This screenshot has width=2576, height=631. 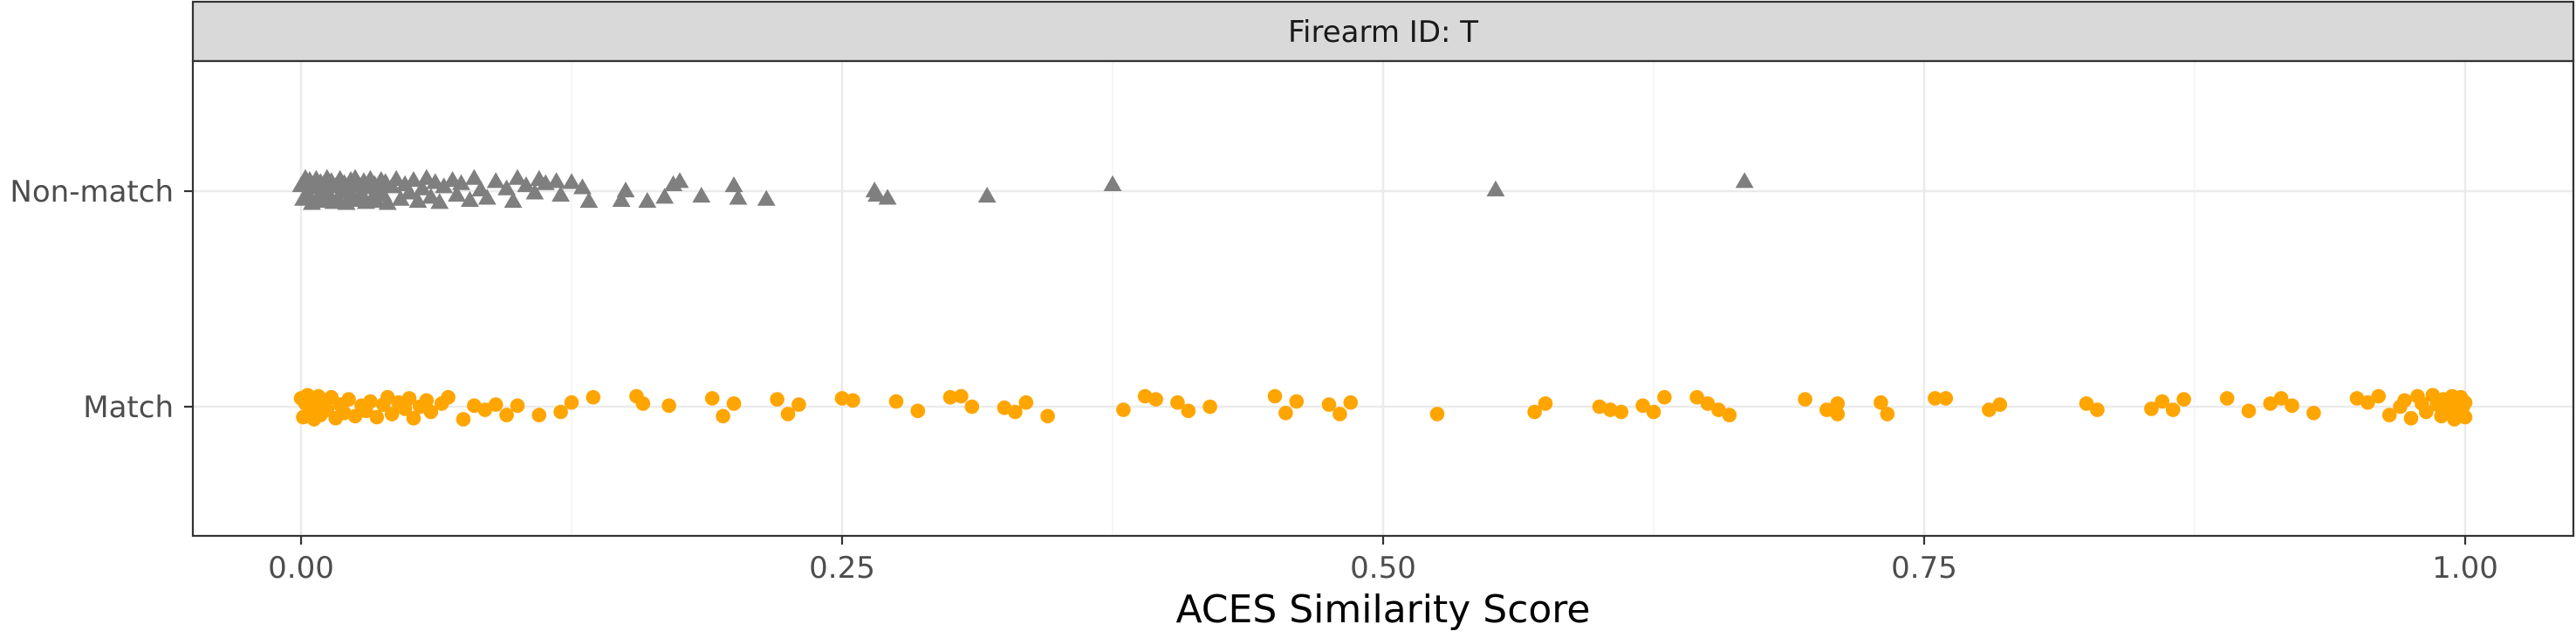 I want to click on x-tick-label: 0.25, so click(x=842, y=569).